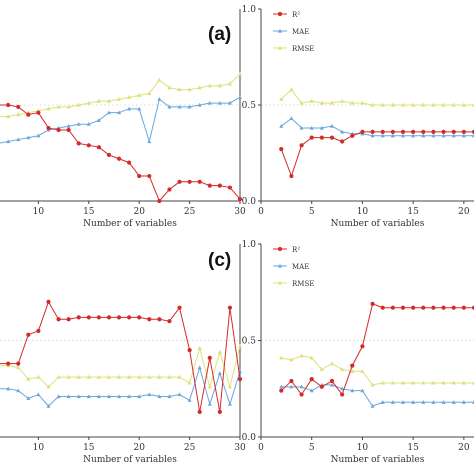 This screenshot has width=474, height=474. What do you see at coordinates (377, 395) in the screenshot?
I see `series-line-mae` at bounding box center [377, 395].